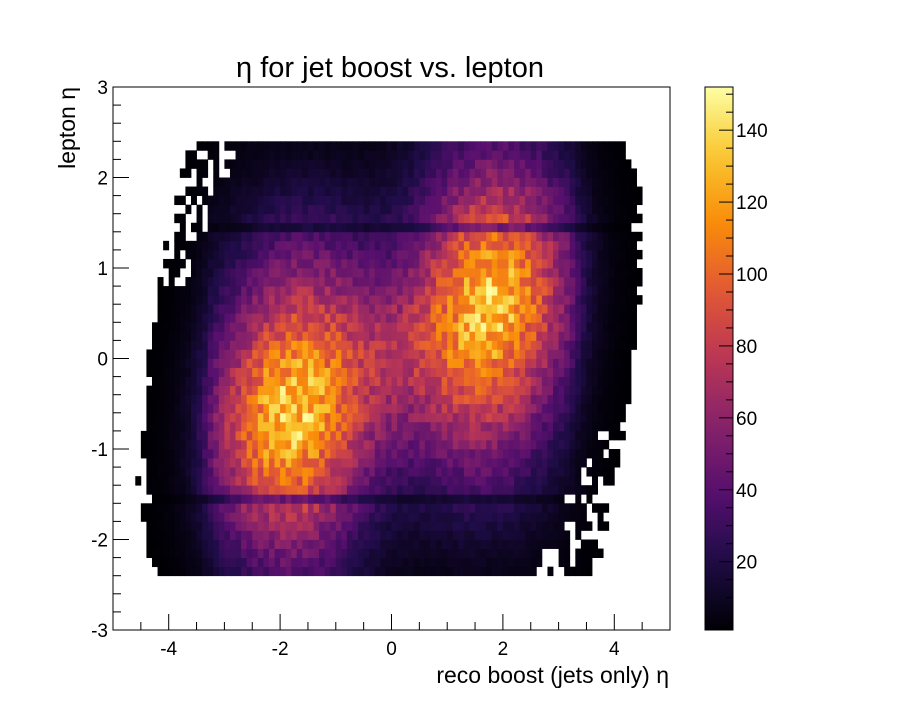  Describe the element at coordinates (752, 275) in the screenshot. I see `colorbar-tick-label: 100` at that location.